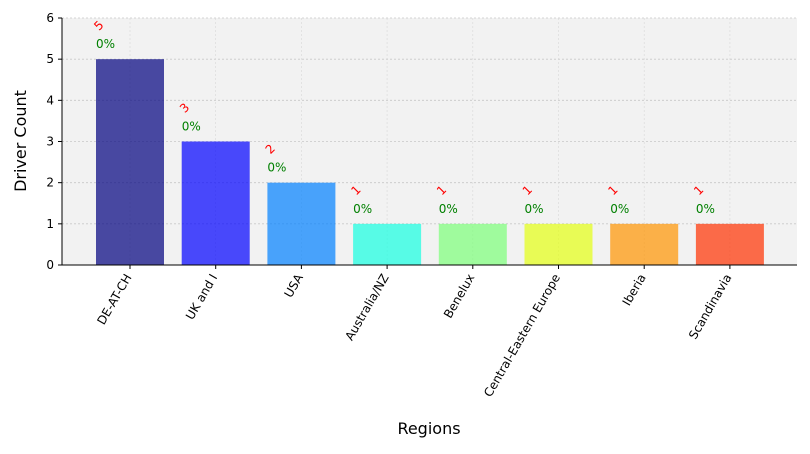 This screenshot has width=810, height=454. I want to click on y-tick-label: 6, so click(50, 18).